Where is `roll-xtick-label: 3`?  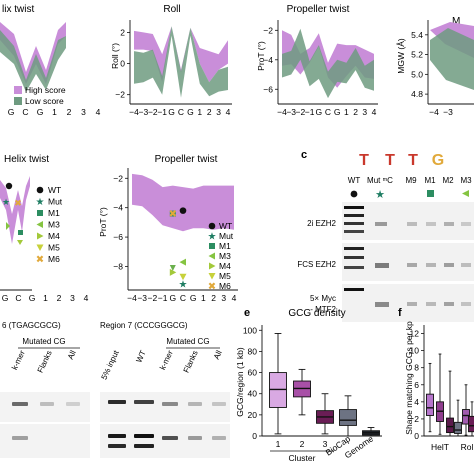
roll-xtick-label: 3 is located at coordinates (218, 112).